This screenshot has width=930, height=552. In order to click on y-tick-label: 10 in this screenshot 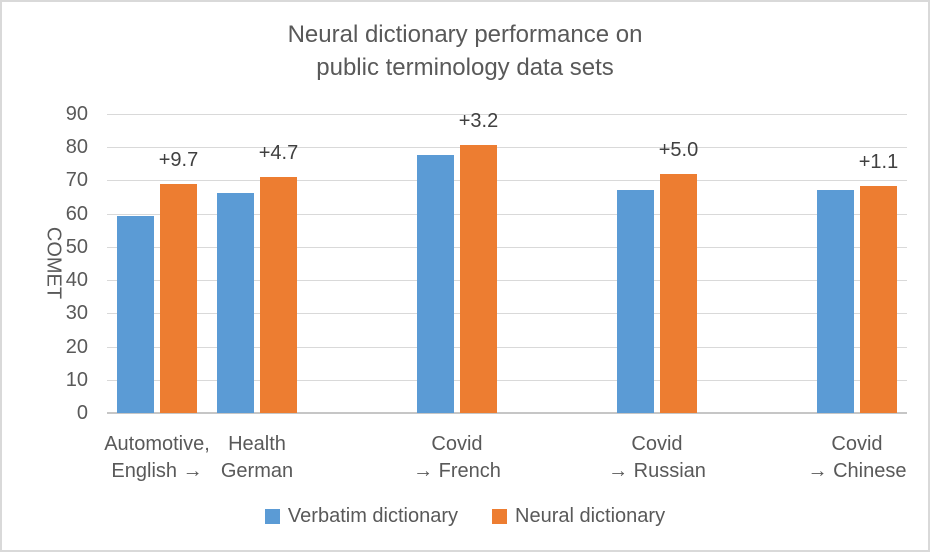, I will do `click(76, 379)`.